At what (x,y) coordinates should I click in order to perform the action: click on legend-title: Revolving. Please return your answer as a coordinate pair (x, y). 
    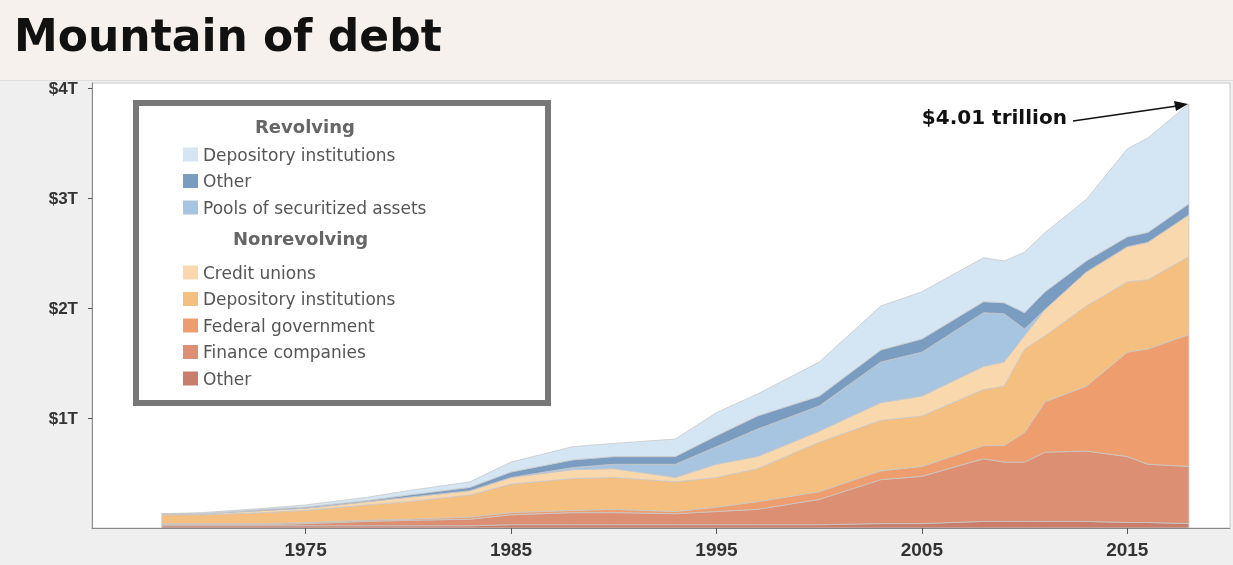
    Looking at the image, I should click on (305, 126).